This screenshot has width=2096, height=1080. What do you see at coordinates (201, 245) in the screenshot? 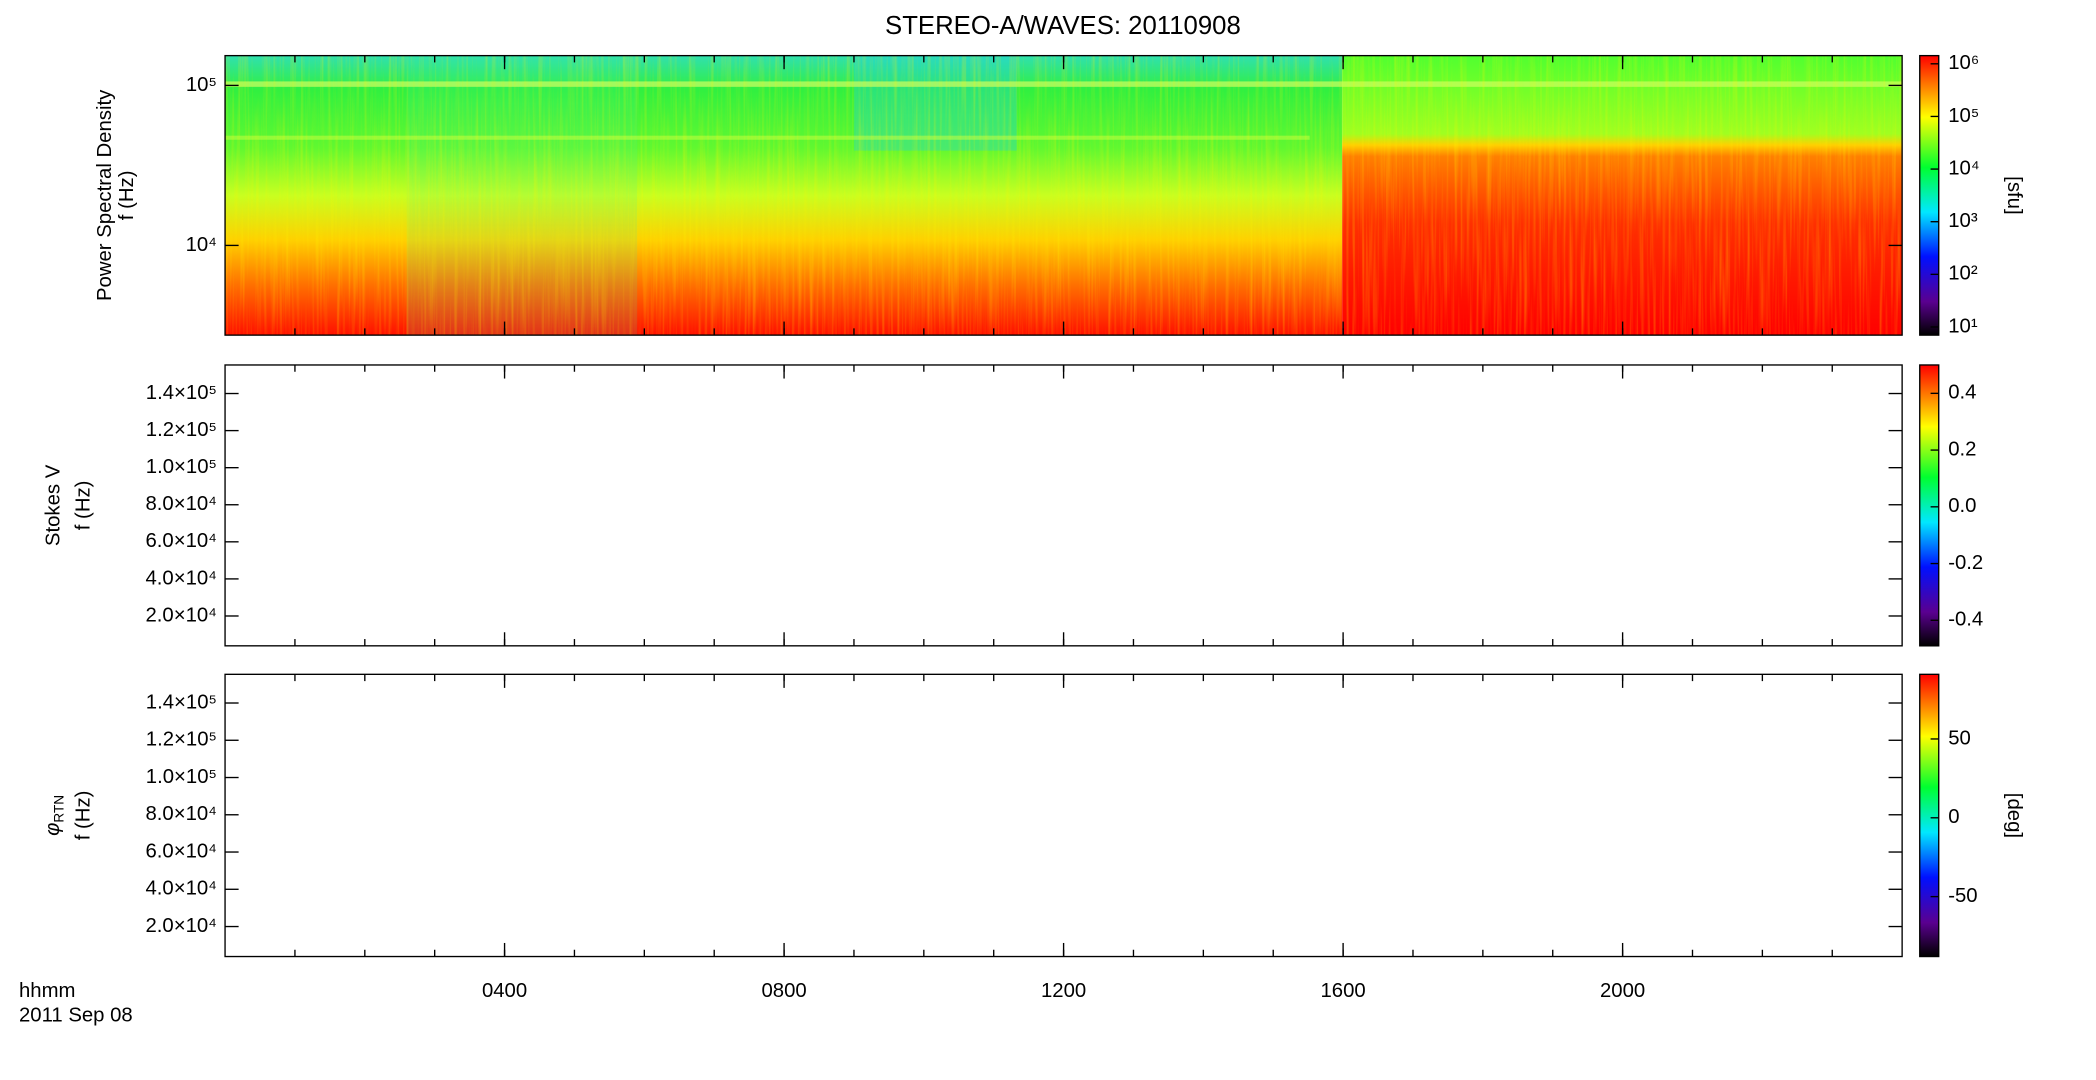
I see `y-tick-label: 10⁴` at bounding box center [201, 245].